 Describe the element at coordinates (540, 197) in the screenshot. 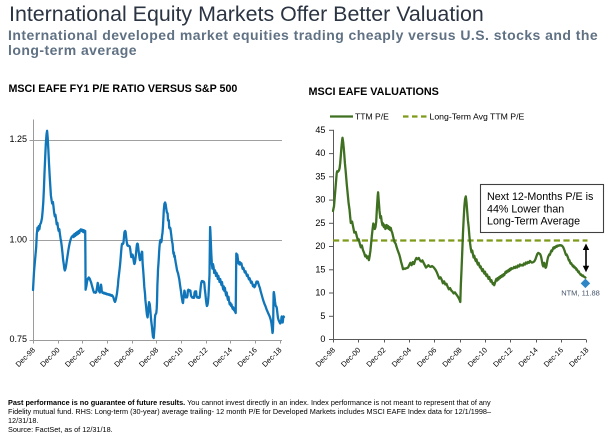

I see `svg-text: Next 12-Months P/E is` at that location.